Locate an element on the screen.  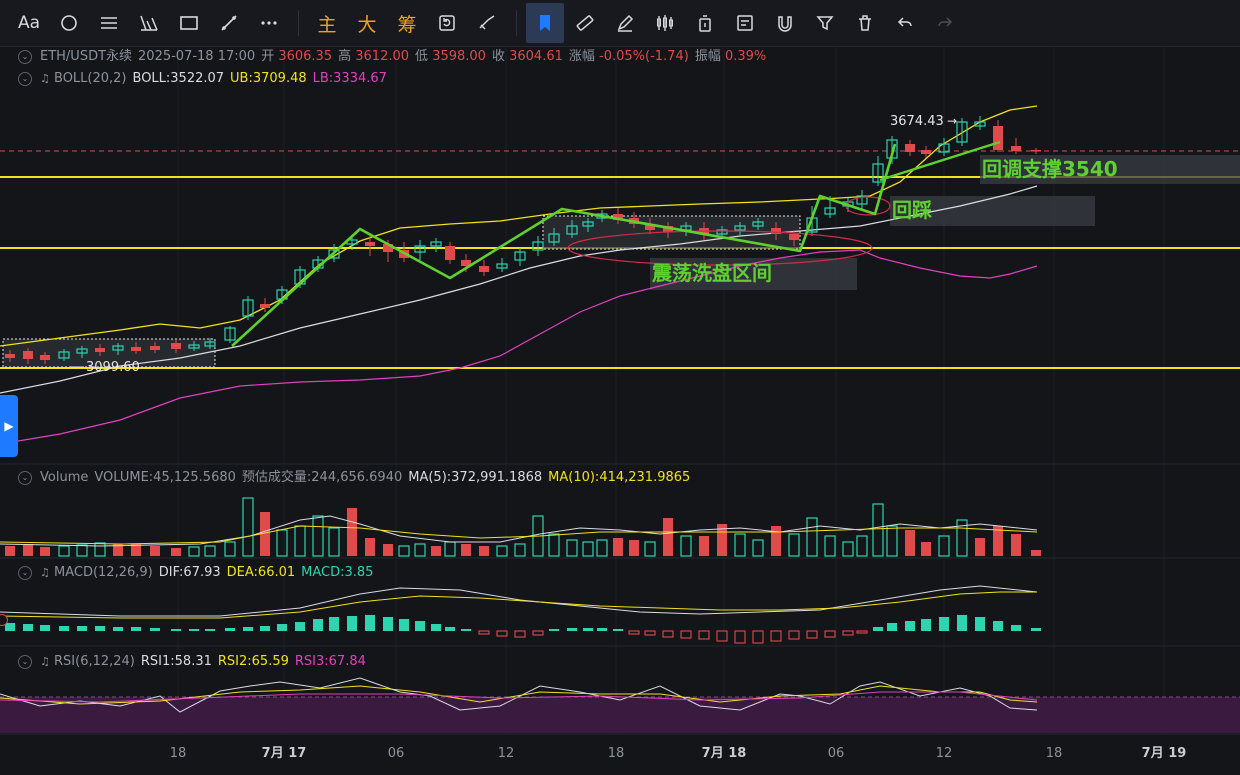
drawing-toolbar: Aa 主 大 筹 is located at coordinates (620, 23).